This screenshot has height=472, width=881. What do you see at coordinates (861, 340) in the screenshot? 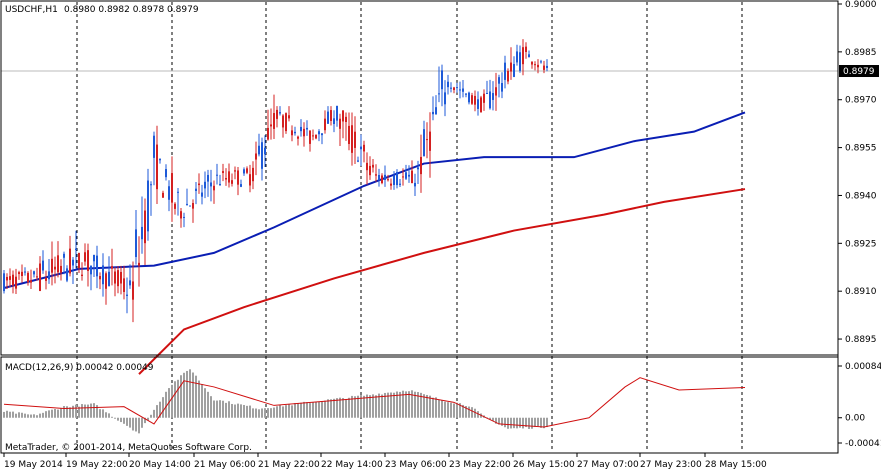
I see `price-tick-label: 0.8895` at bounding box center [861, 340].